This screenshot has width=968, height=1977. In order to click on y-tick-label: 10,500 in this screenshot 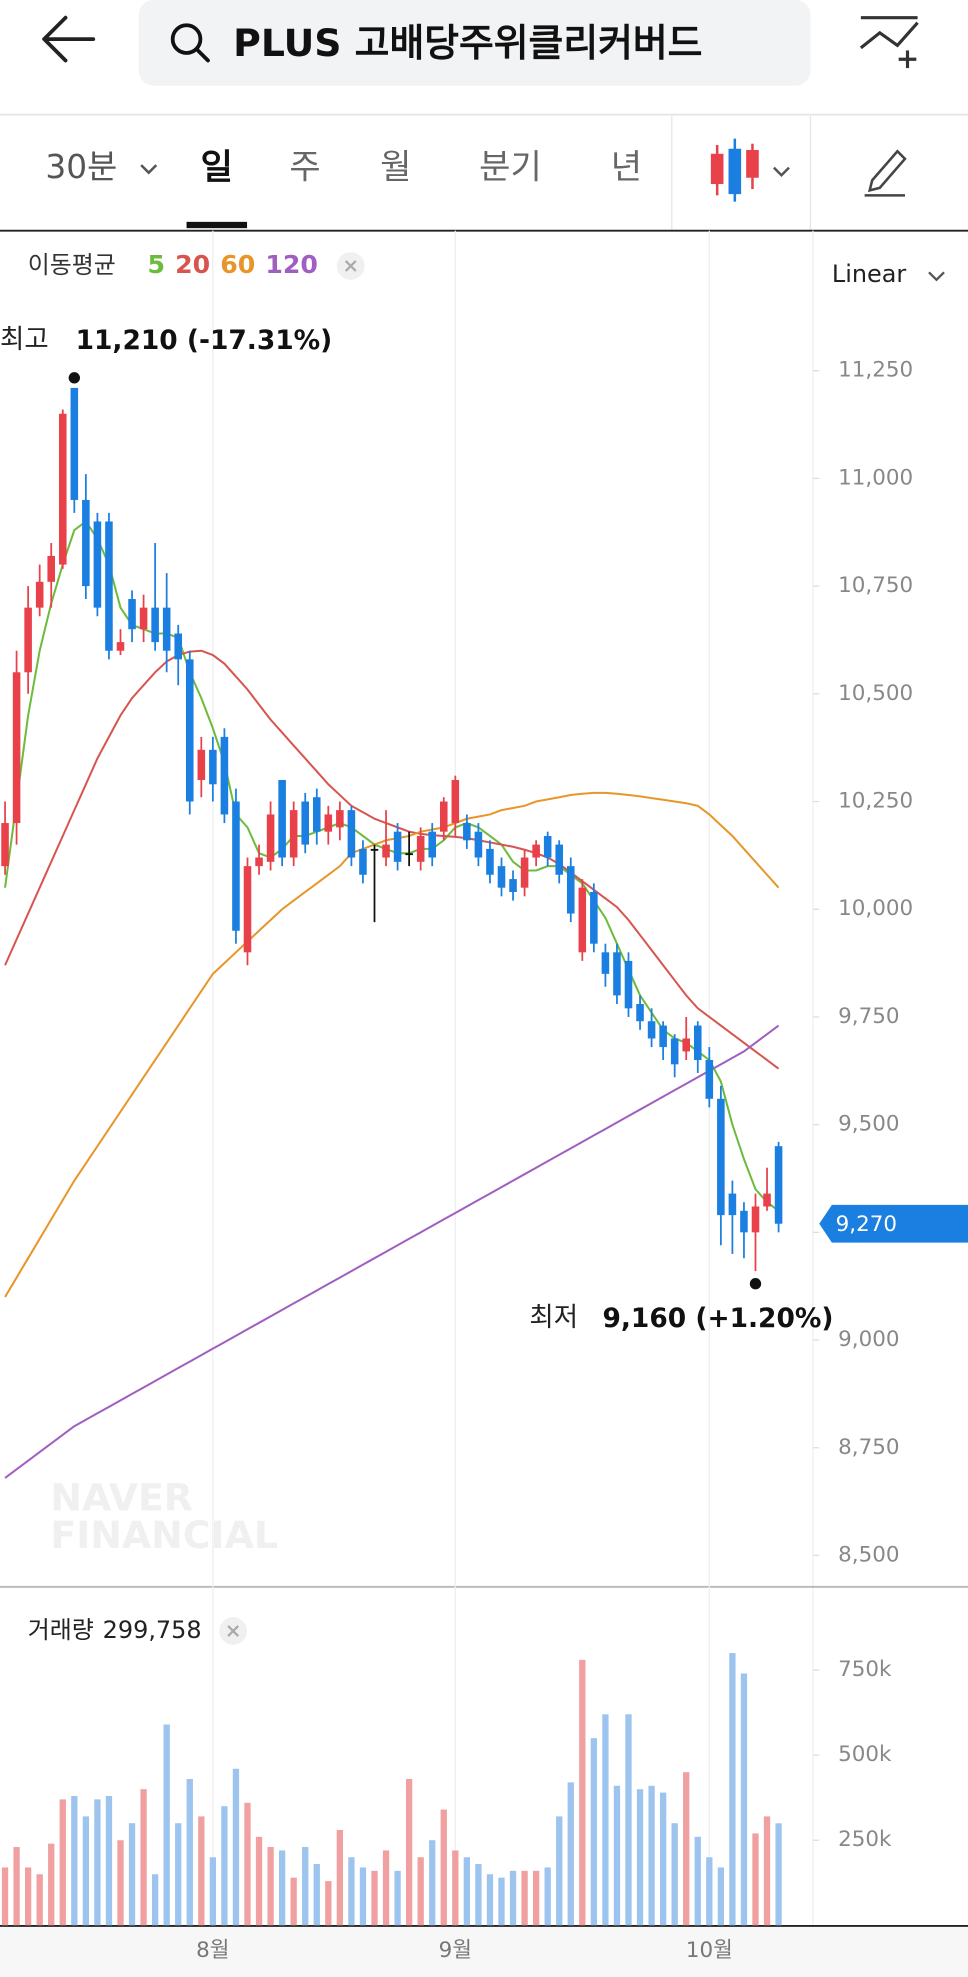, I will do `click(875, 693)`.